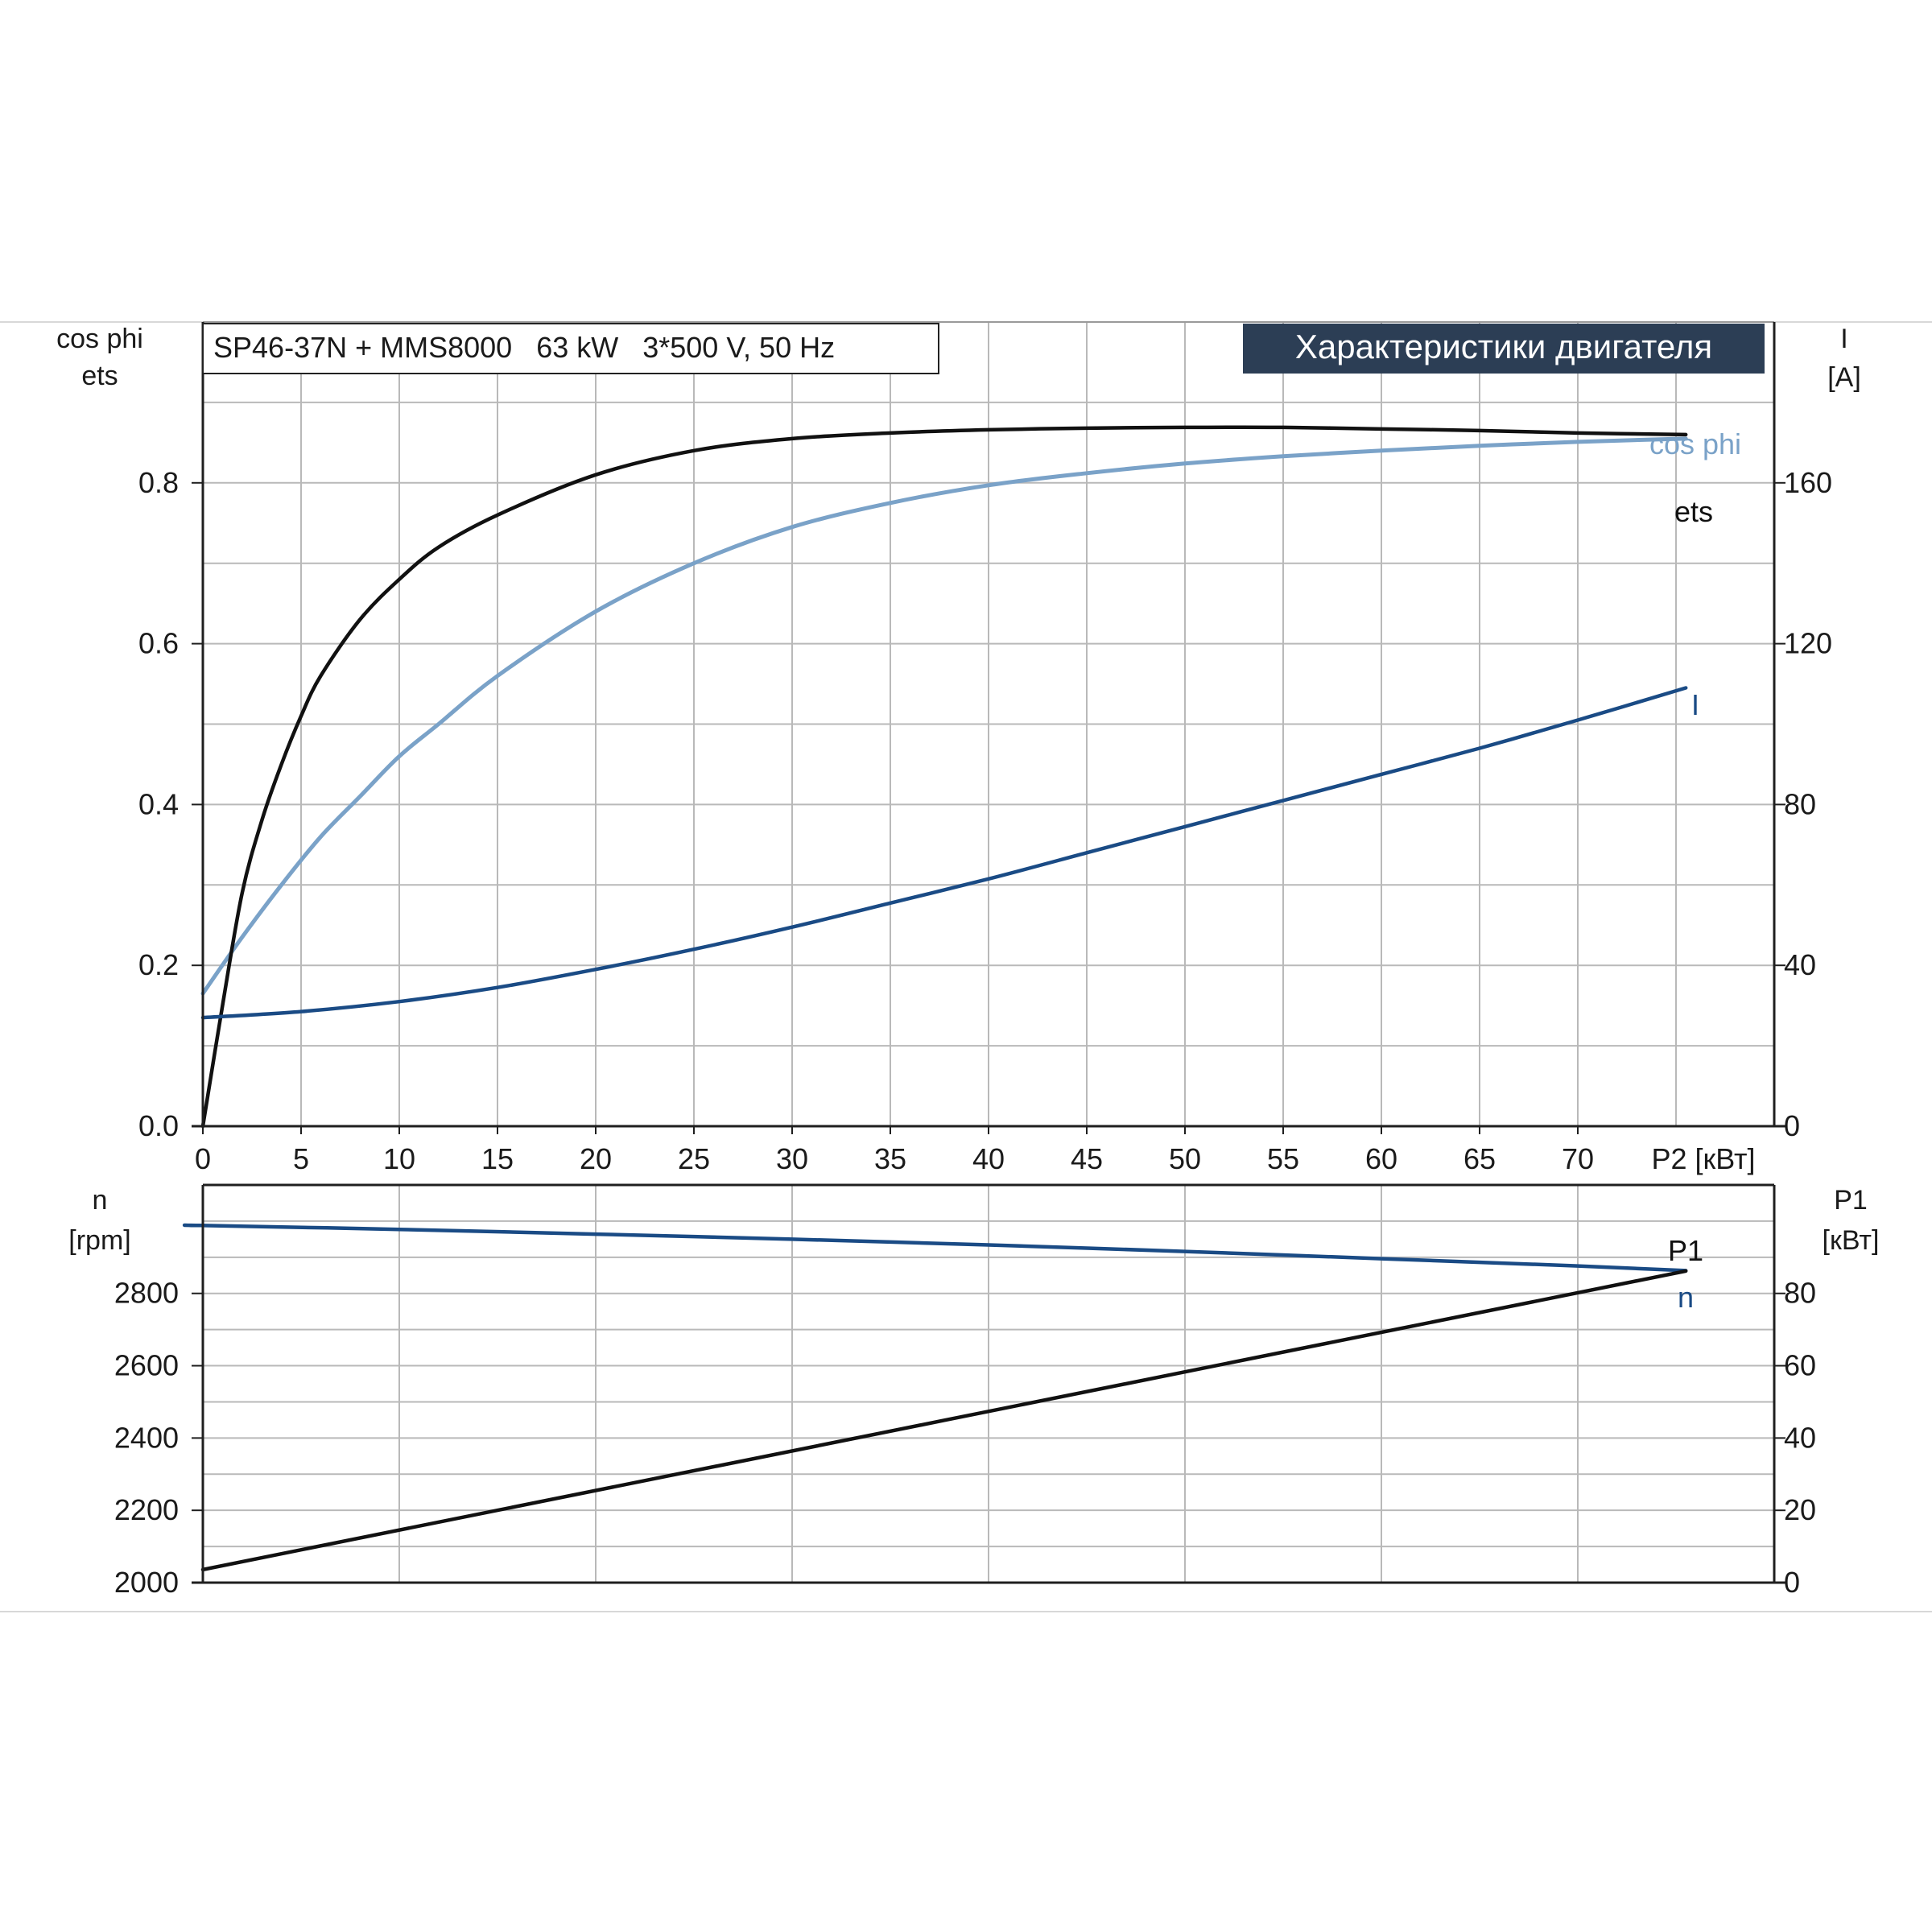  What do you see at coordinates (1381, 1158) in the screenshot?
I see `x-tick-label: 60` at bounding box center [1381, 1158].